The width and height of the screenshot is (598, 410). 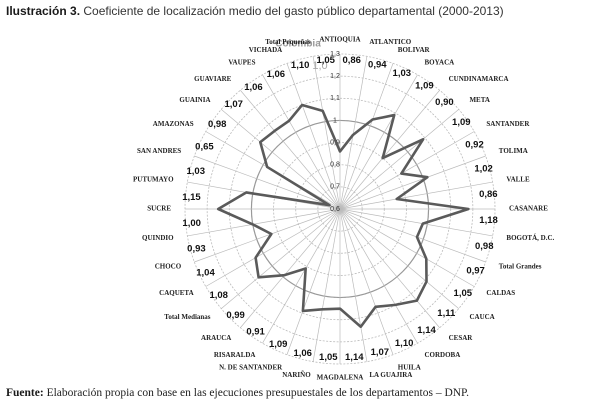 What do you see at coordinates (479, 100) in the screenshot?
I see `category-label: META` at bounding box center [479, 100].